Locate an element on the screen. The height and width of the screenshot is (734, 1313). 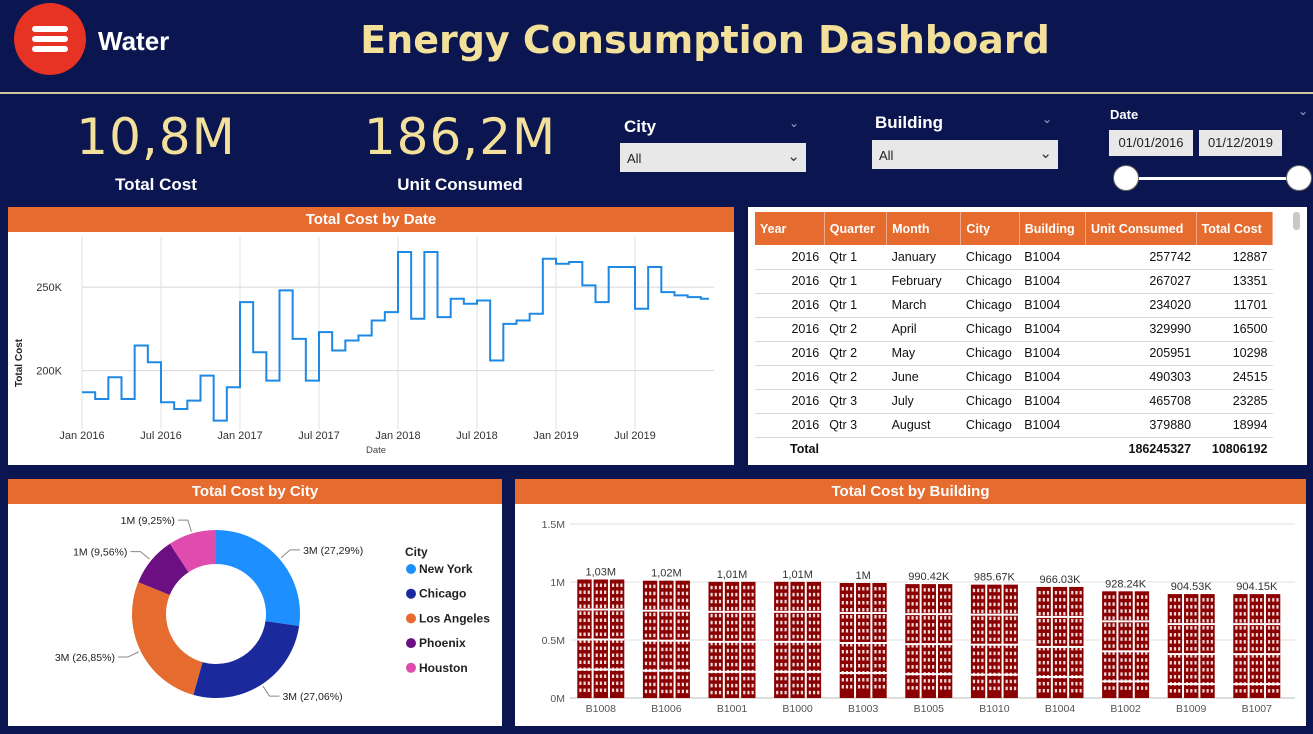
building-block is located at coordinates (732, 639).